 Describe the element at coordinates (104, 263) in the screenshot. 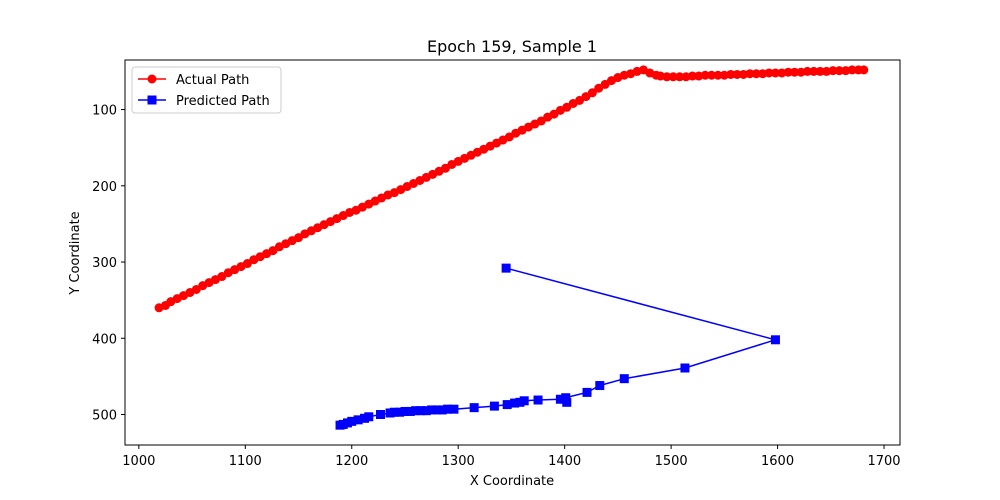

I see `y-tick-label: 300` at that location.